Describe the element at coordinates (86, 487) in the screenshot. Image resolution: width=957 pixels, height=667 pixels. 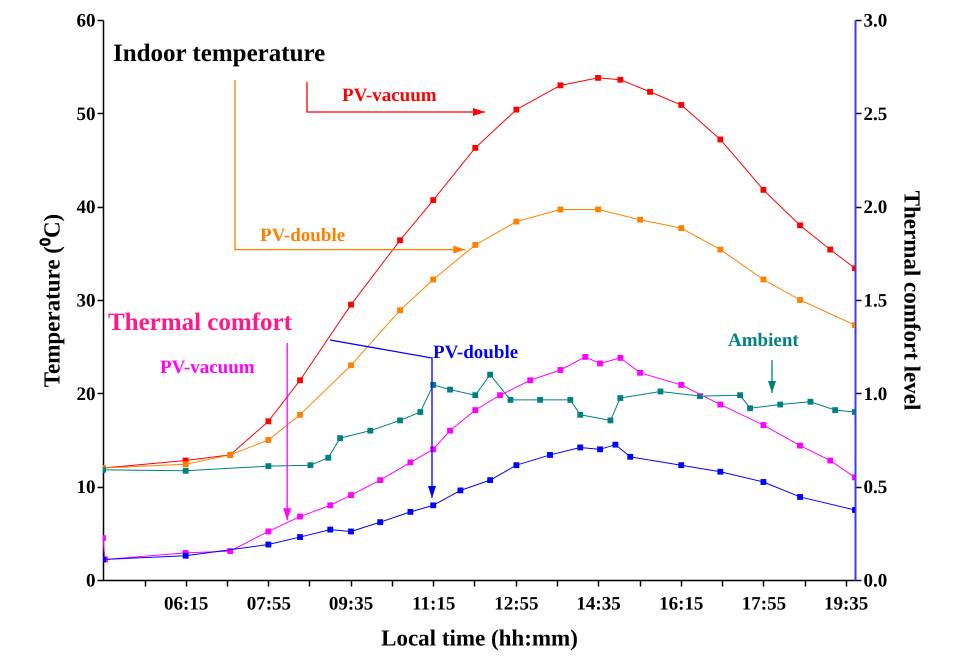
I see `y-tick-label: 10` at that location.